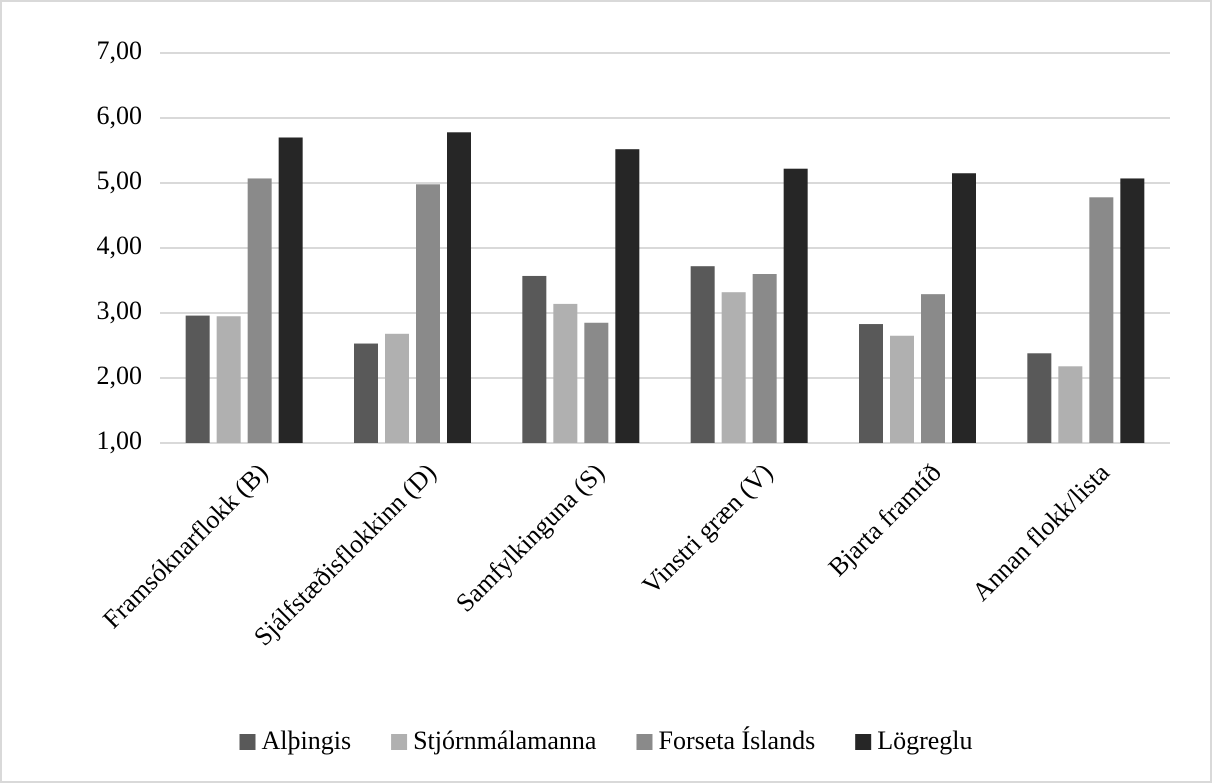 This screenshot has width=1212, height=783. Describe the element at coordinates (307, 740) in the screenshot. I see `legend-label: Alþingis` at that location.